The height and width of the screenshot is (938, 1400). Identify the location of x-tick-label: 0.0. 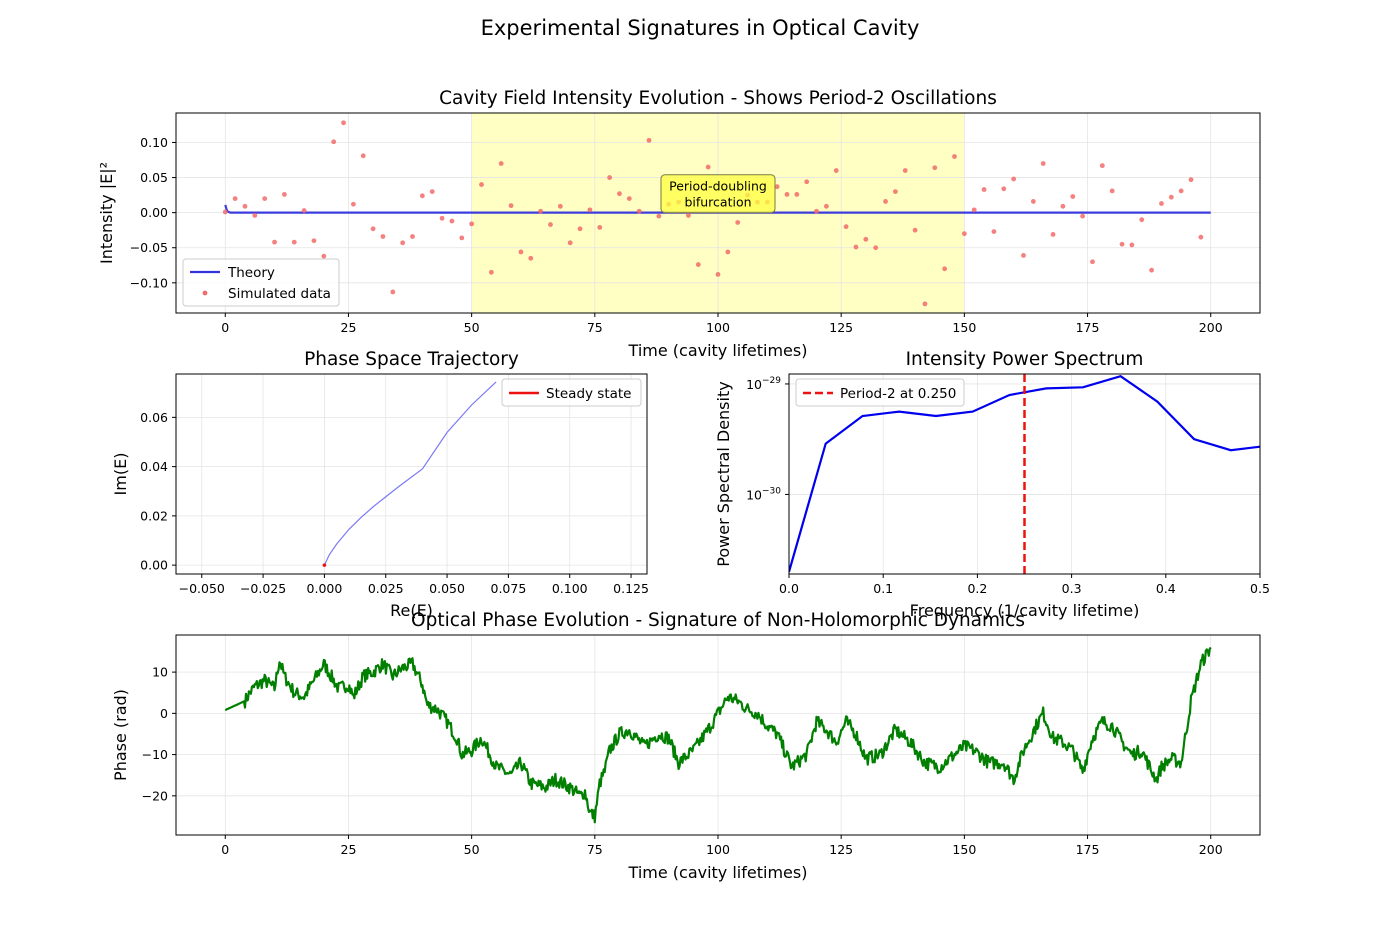
(789, 588).